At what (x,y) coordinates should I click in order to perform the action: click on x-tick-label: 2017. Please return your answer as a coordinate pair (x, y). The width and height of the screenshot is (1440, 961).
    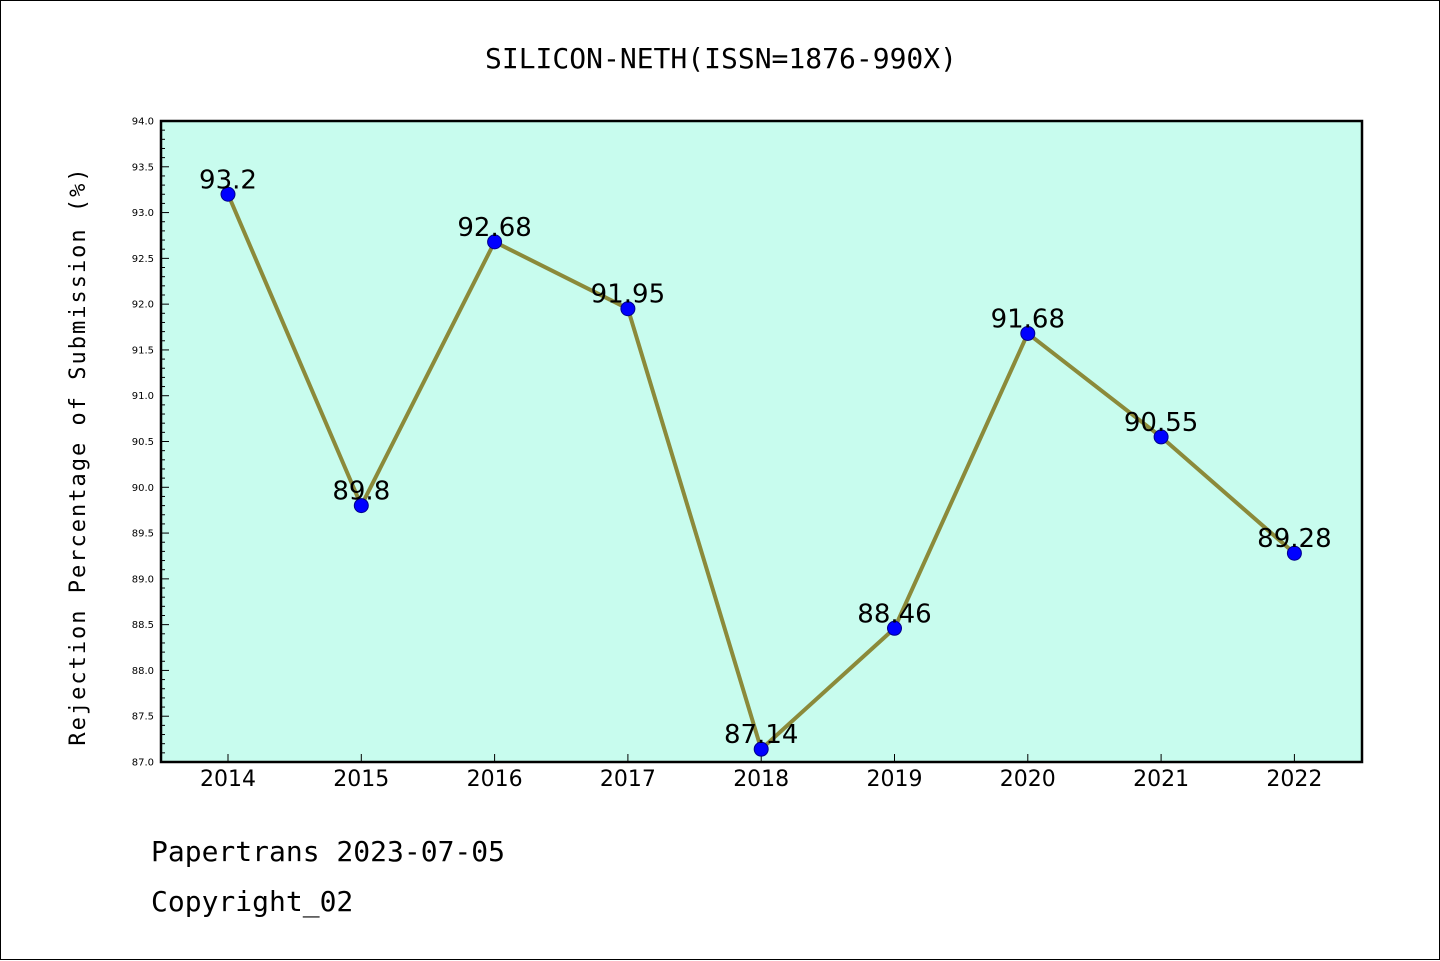
    Looking at the image, I should click on (628, 779).